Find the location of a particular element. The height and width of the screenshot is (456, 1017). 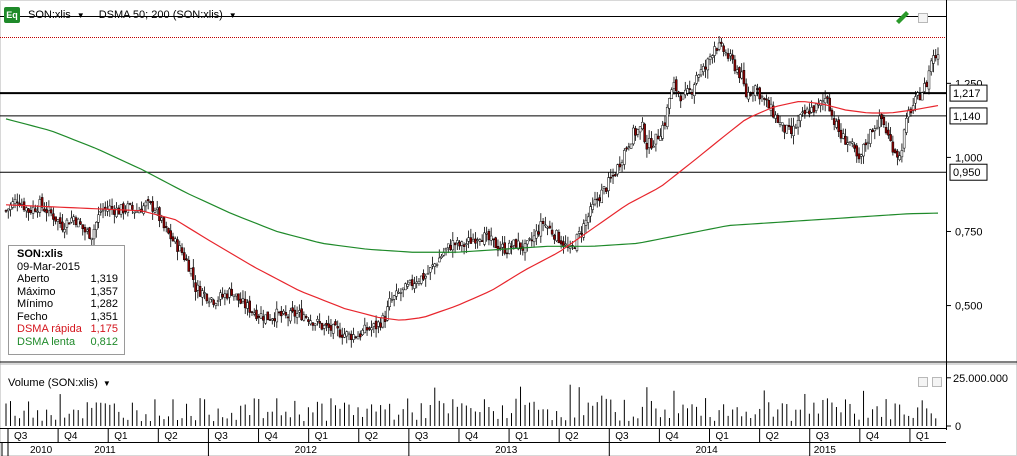

year-label: 2011 is located at coordinates (105, 450).